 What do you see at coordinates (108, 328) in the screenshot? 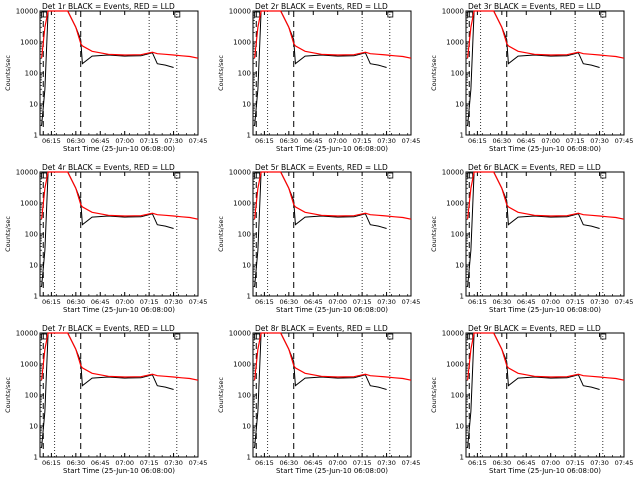
I see `panel-title: Det 7r BLACK = Events, RED = LLD` at bounding box center [108, 328].